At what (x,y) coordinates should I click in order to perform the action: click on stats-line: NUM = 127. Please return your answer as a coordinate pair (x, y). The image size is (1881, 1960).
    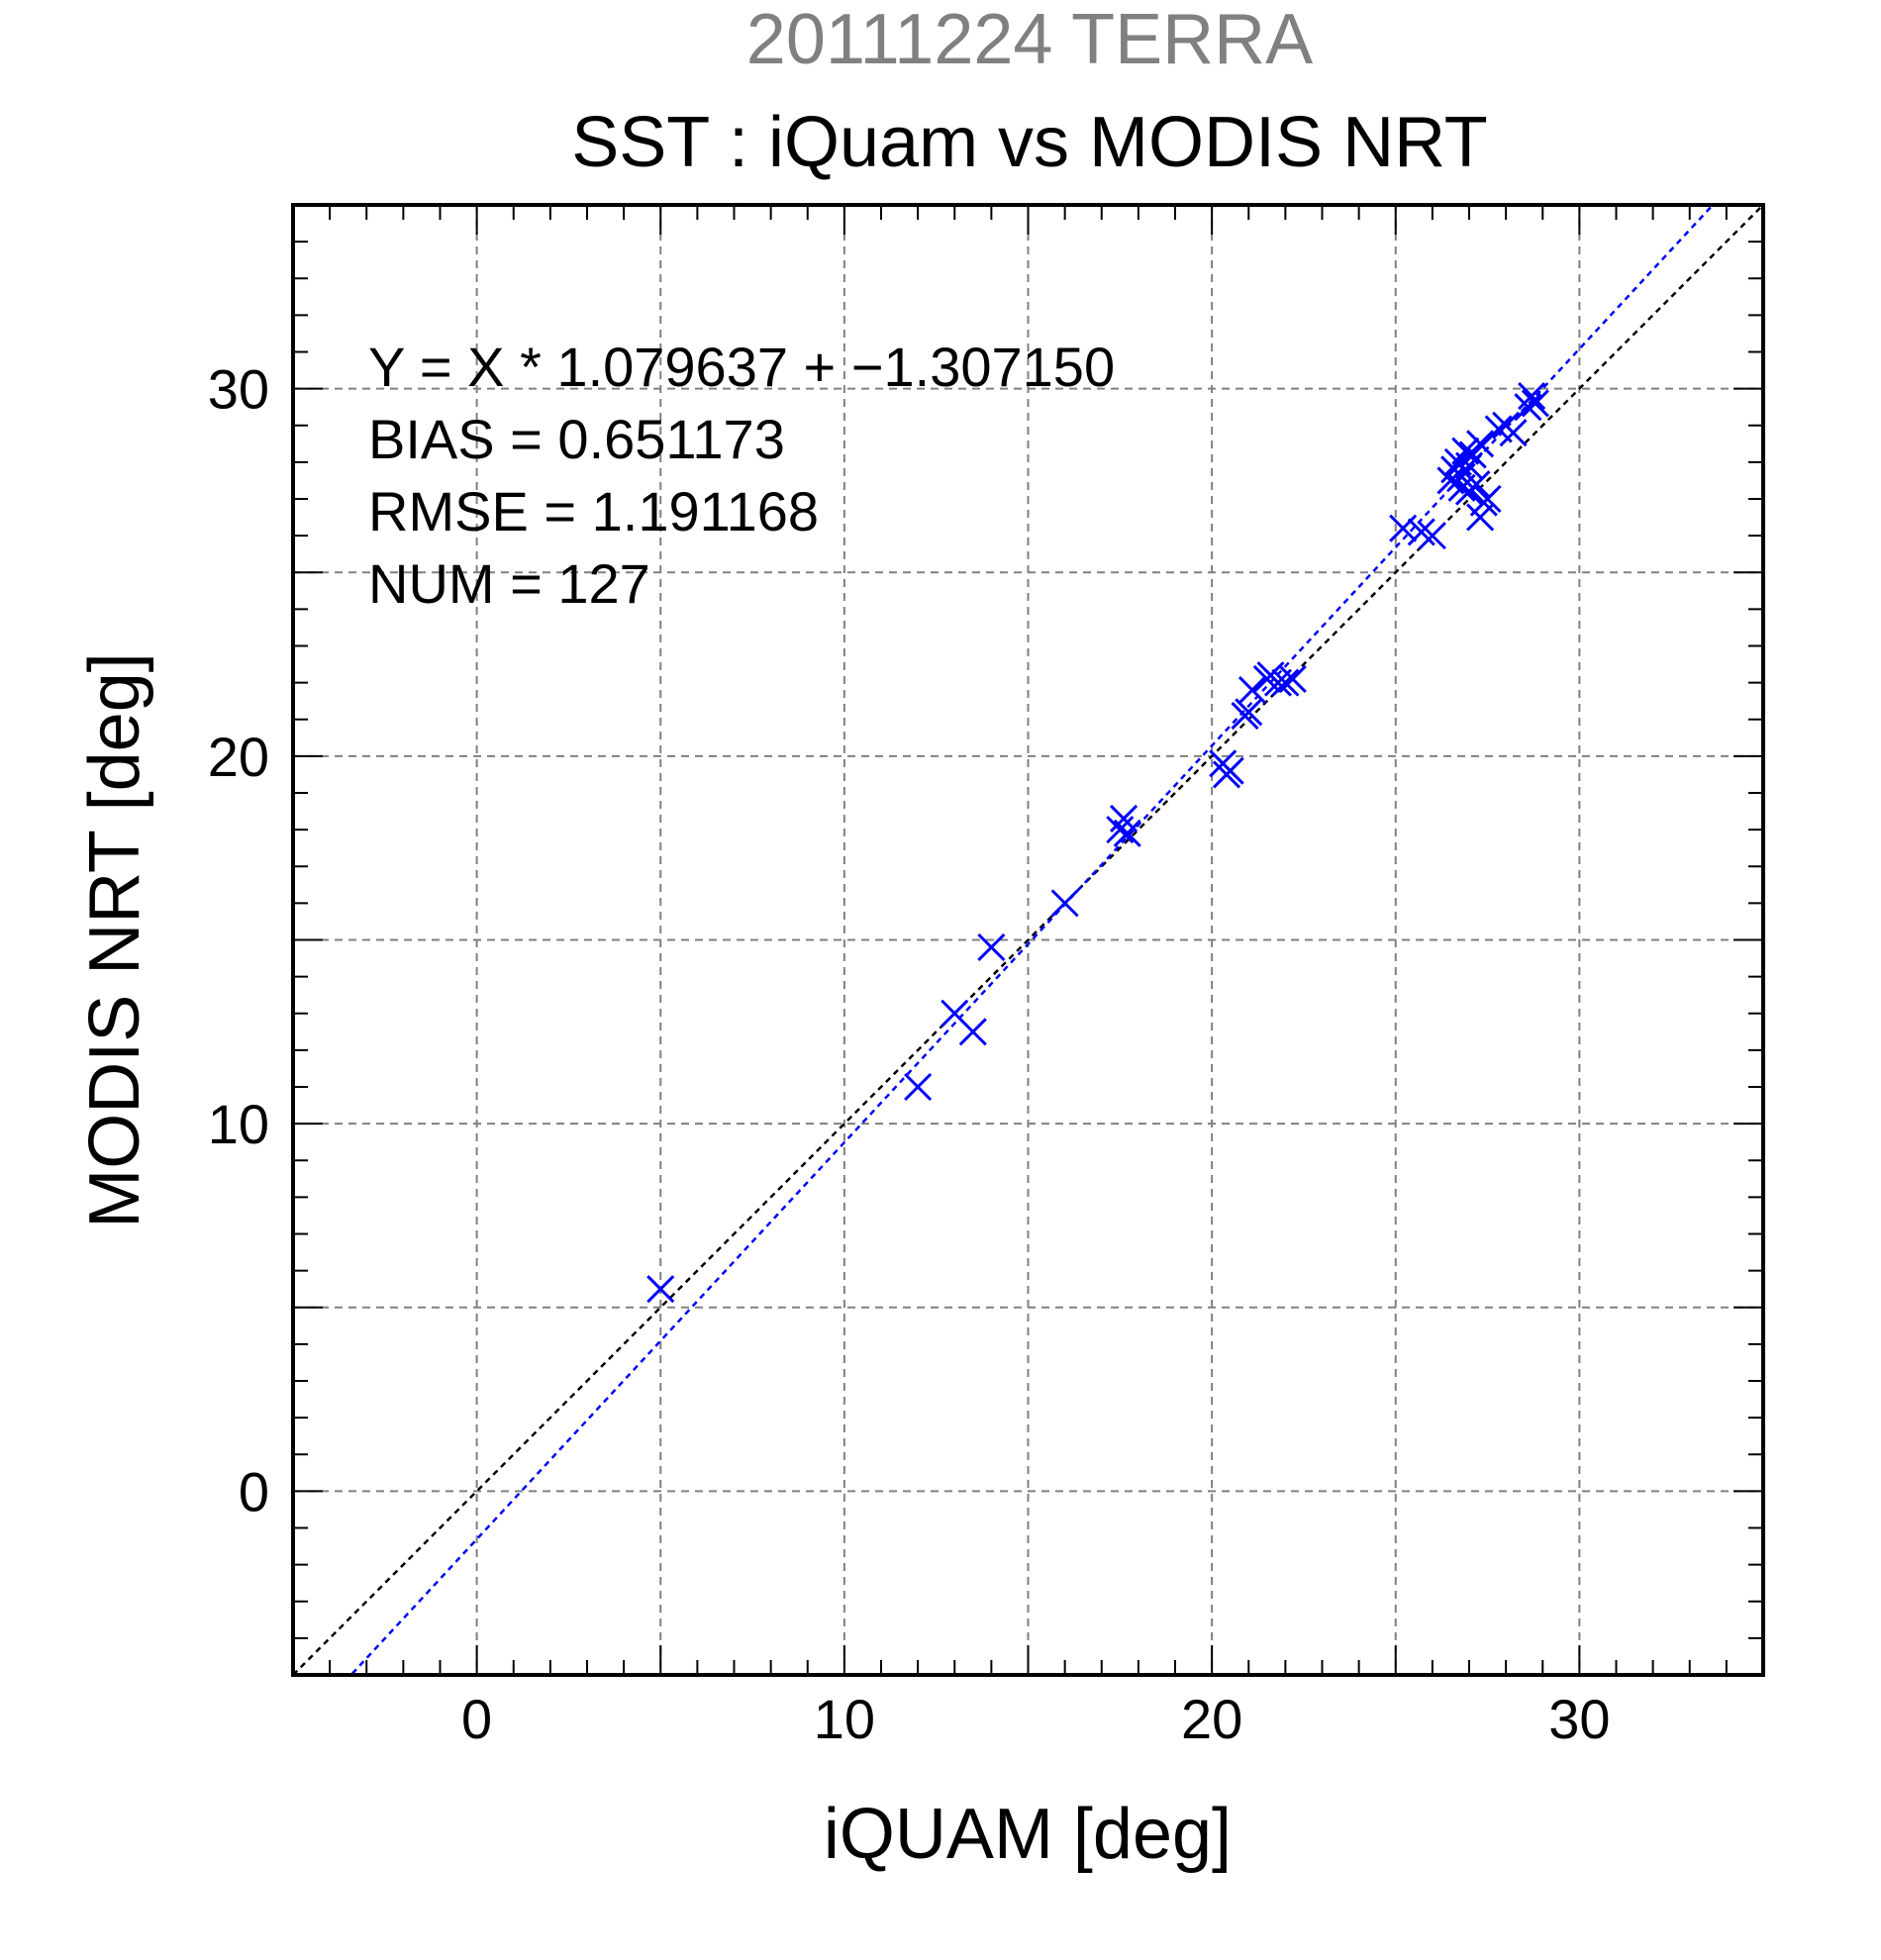
    Looking at the image, I should click on (509, 583).